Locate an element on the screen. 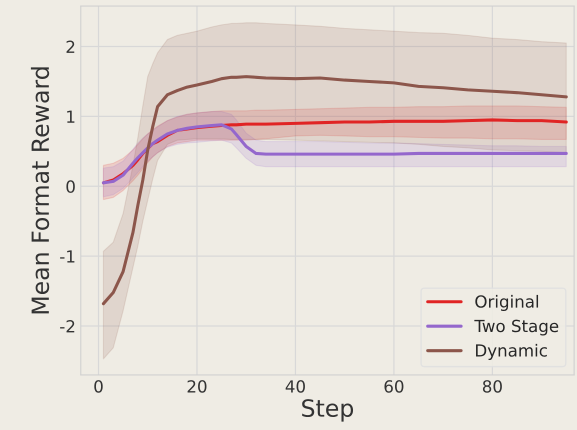  x-tick-label: 60 is located at coordinates (394, 386).